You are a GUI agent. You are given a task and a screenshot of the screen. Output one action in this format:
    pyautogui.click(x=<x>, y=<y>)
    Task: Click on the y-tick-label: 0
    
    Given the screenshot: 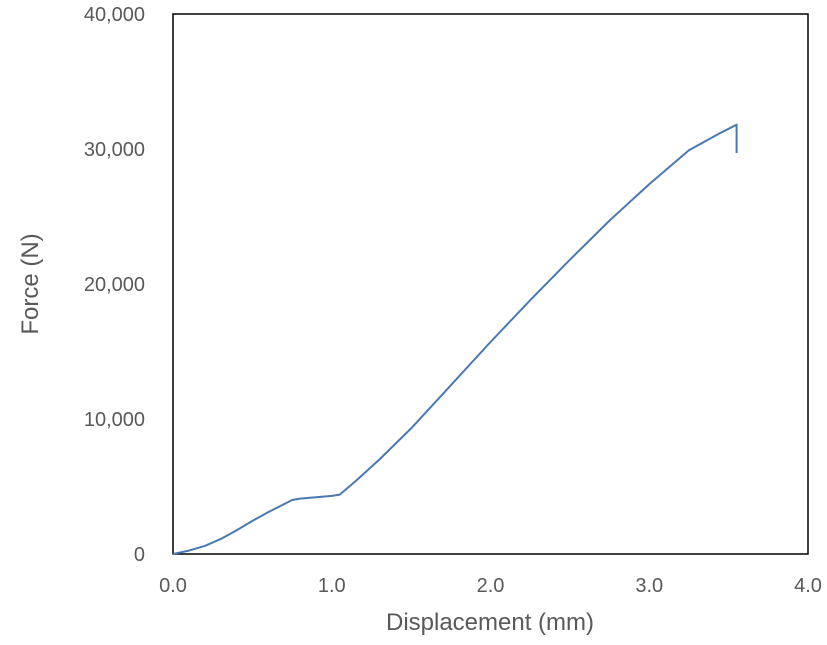 What is the action you would take?
    pyautogui.click(x=139, y=555)
    